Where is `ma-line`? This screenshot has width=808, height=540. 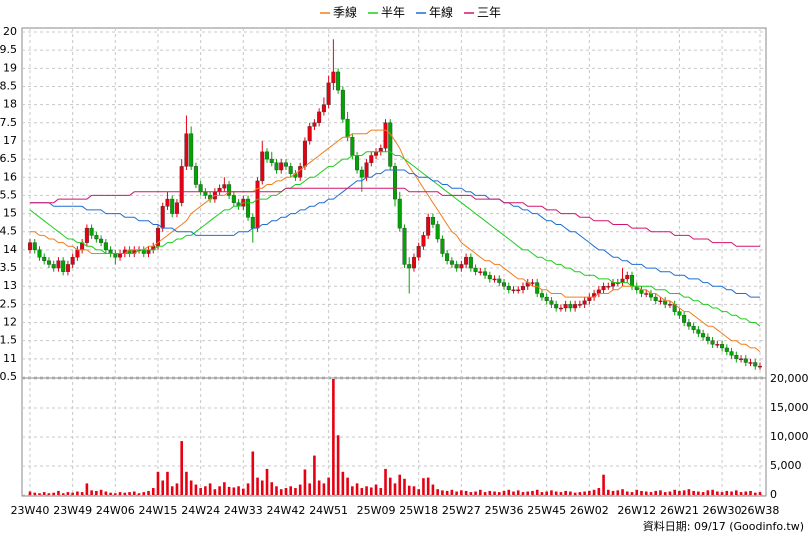
ma-line is located at coordinates (395, 217).